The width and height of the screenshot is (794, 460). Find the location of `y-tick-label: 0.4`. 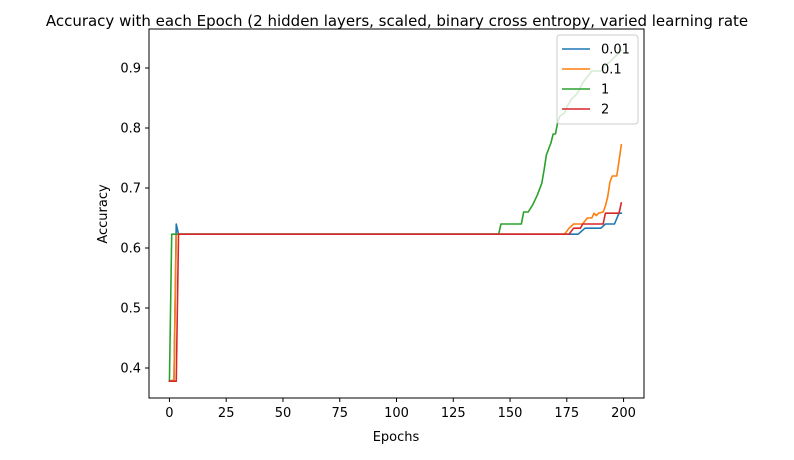

y-tick-label: 0.4 is located at coordinates (130, 369).